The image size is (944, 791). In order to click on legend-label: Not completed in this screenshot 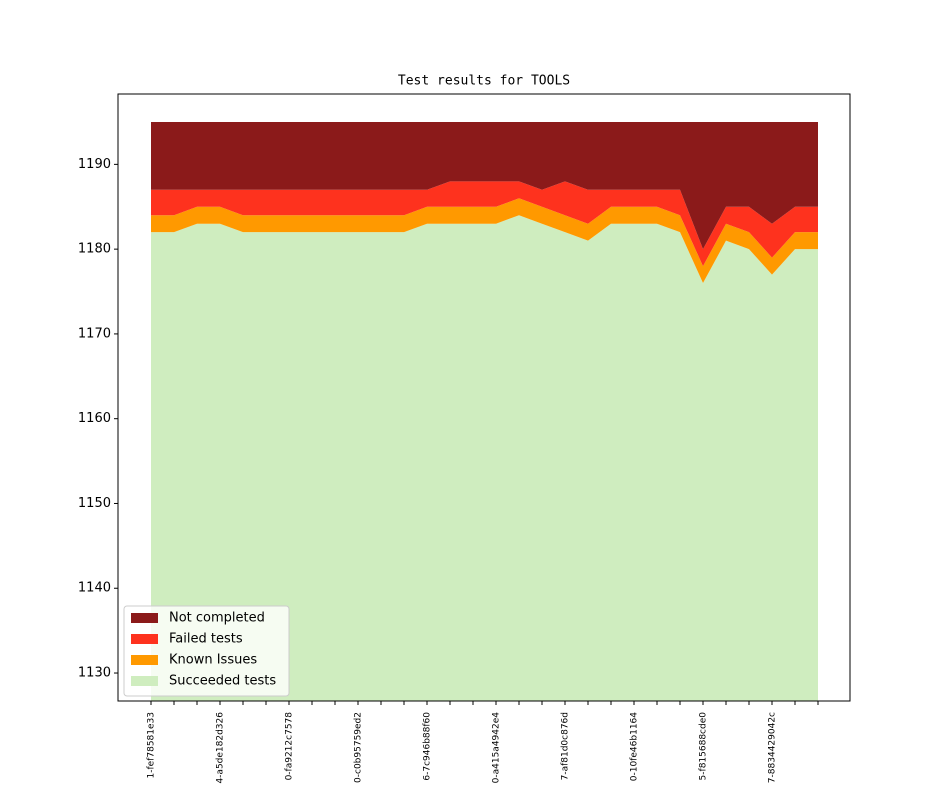, I will do `click(217, 618)`.